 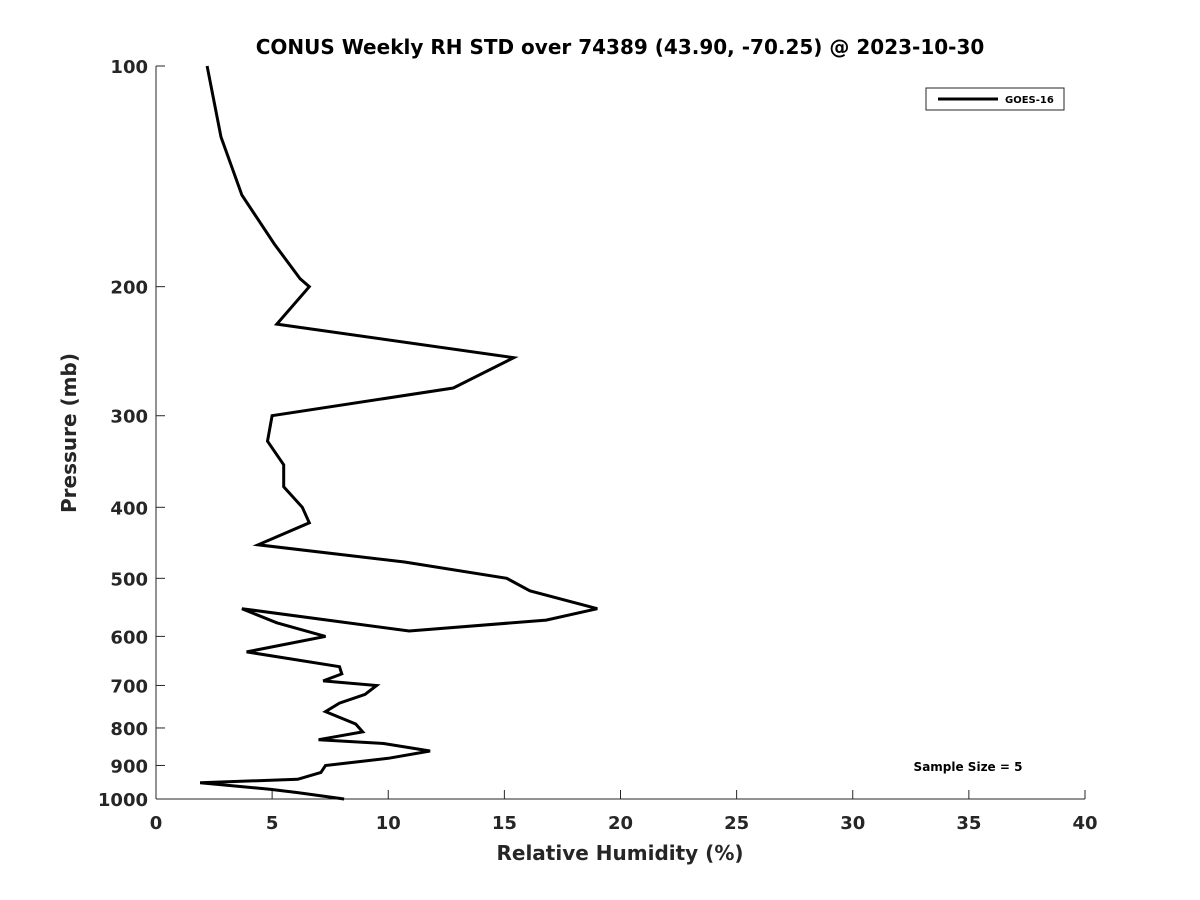 What do you see at coordinates (624, 812) in the screenshot?
I see `x-axis-ticks: 0 5 10 15 20 25 30 35 40` at bounding box center [624, 812].